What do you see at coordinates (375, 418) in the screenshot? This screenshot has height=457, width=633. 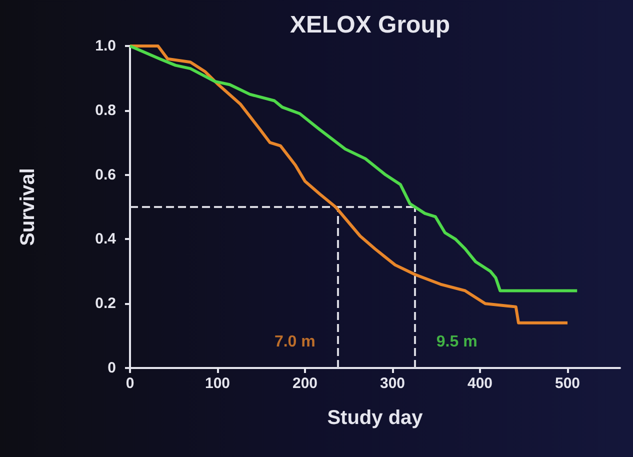 I see `x-axis-title: Study day` at bounding box center [375, 418].